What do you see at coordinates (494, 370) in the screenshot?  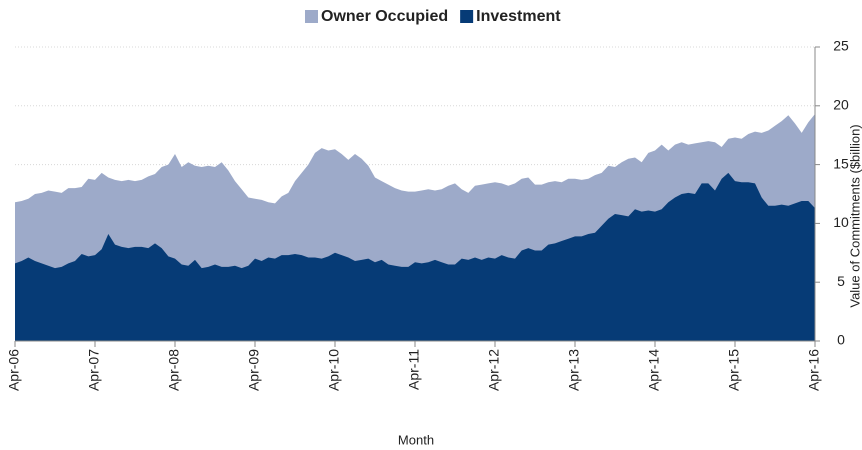 I see `x-tick-label: Apr-12` at bounding box center [494, 370].